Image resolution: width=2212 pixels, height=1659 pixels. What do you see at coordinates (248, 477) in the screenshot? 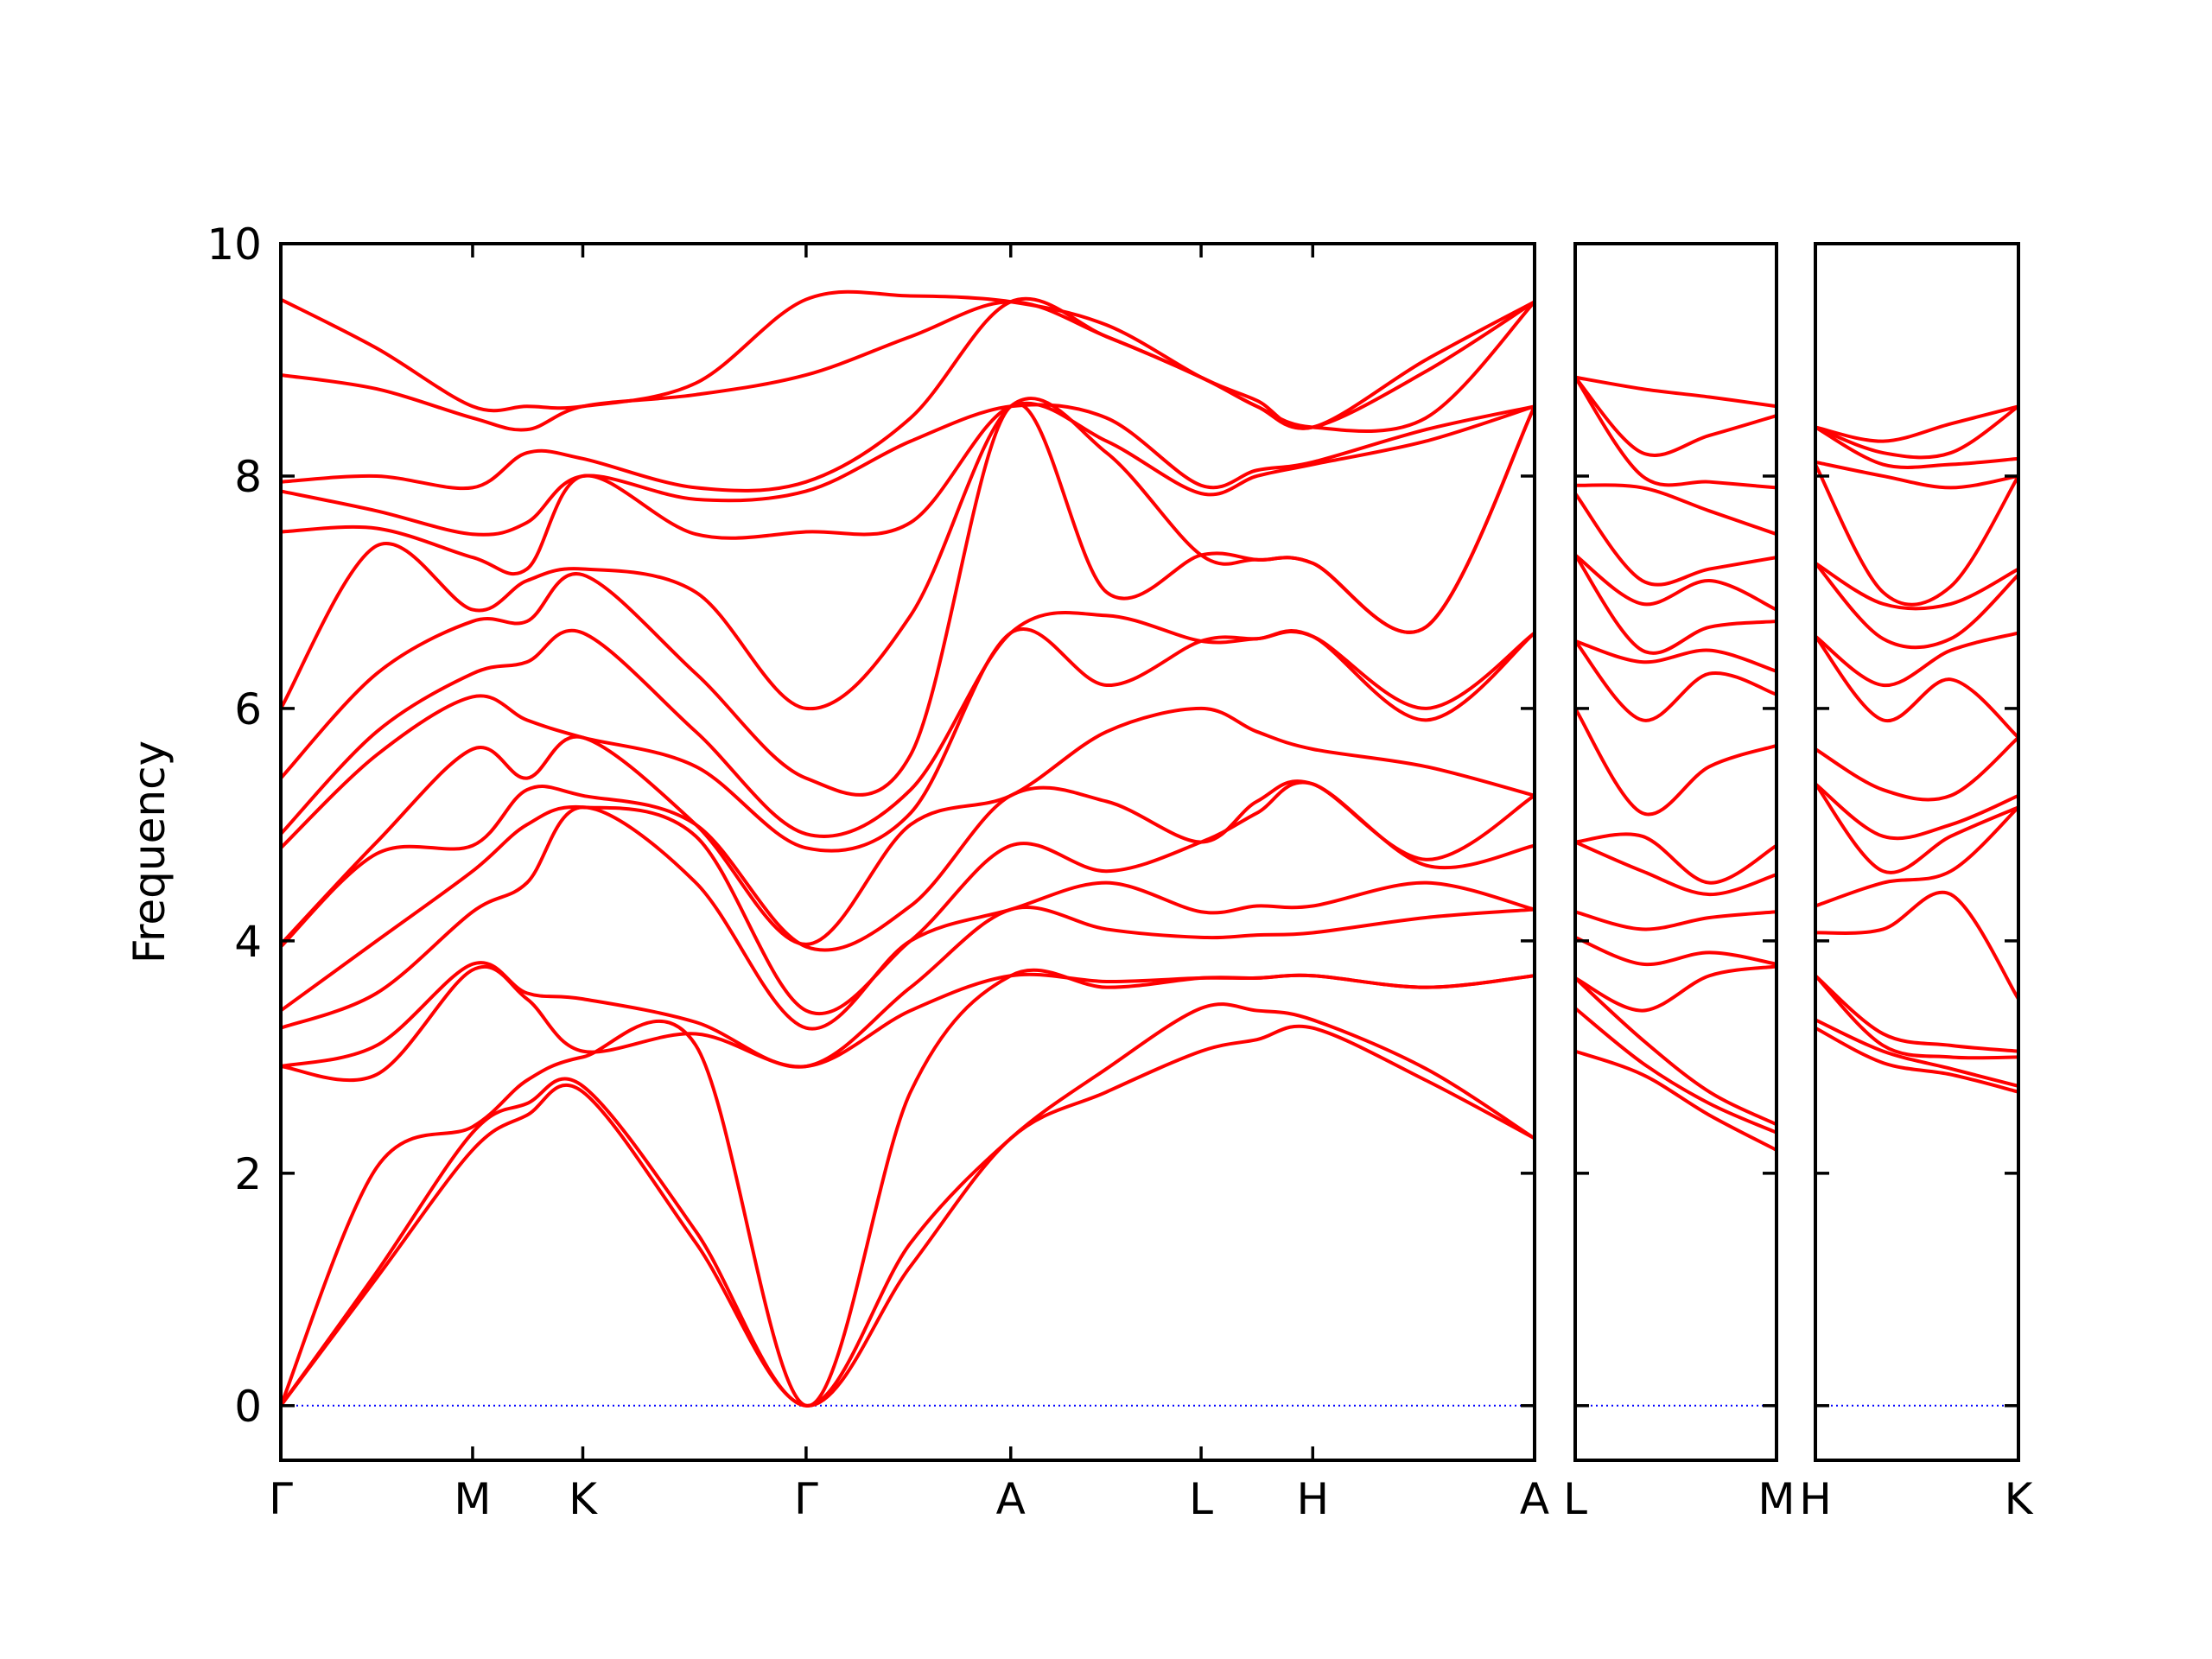
I see `y-tick-label: 8` at bounding box center [248, 477].